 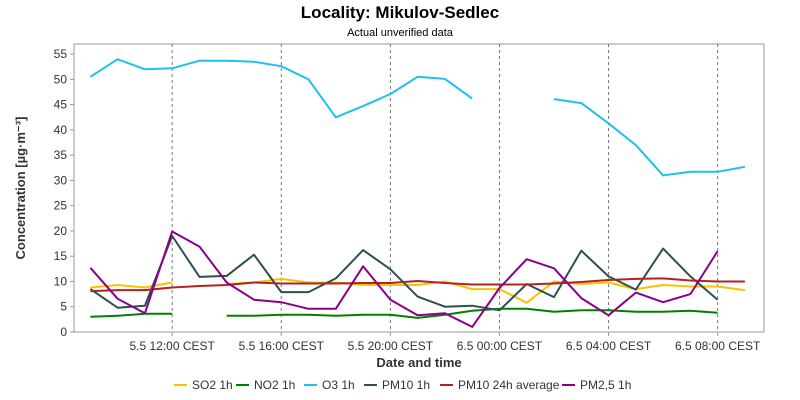 I want to click on legend-label: SO2 1h, so click(x=212, y=385).